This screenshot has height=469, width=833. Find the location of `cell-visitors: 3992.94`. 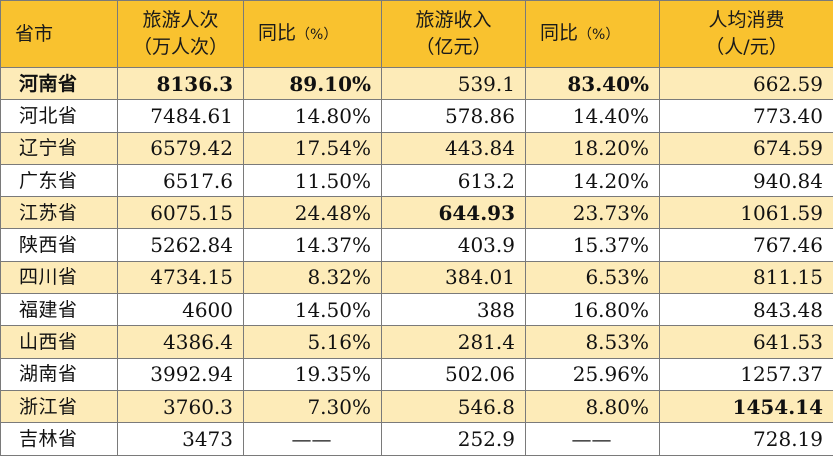

cell-visitors: 3992.94 is located at coordinates (180, 374).